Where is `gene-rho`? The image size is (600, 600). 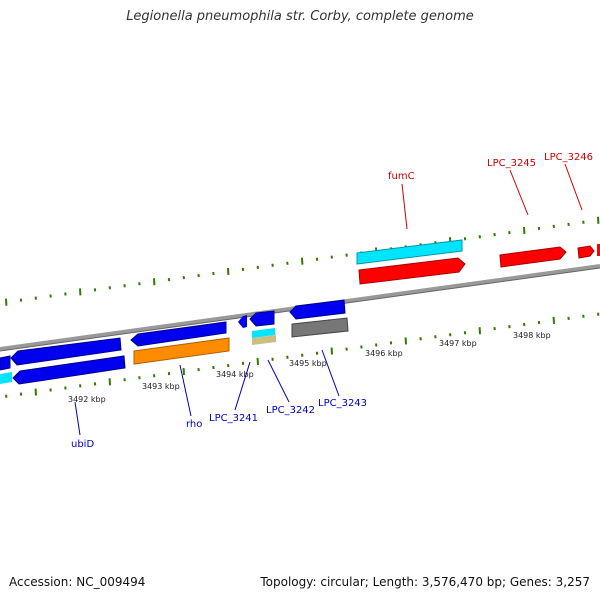 gene-rho is located at coordinates (181, 351).